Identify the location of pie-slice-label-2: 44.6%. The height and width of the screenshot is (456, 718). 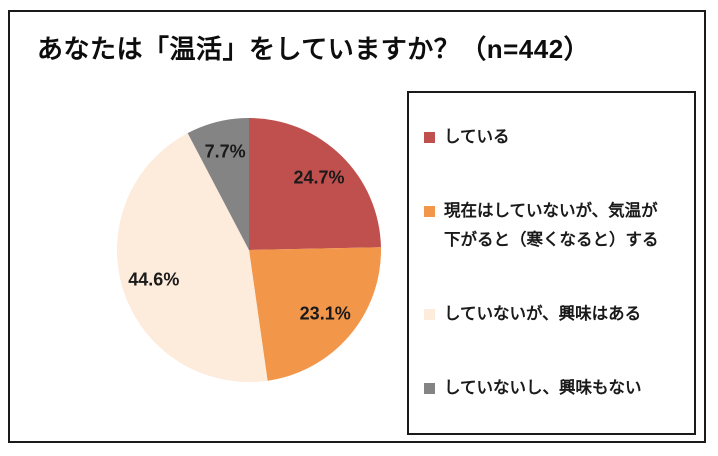
(153, 279).